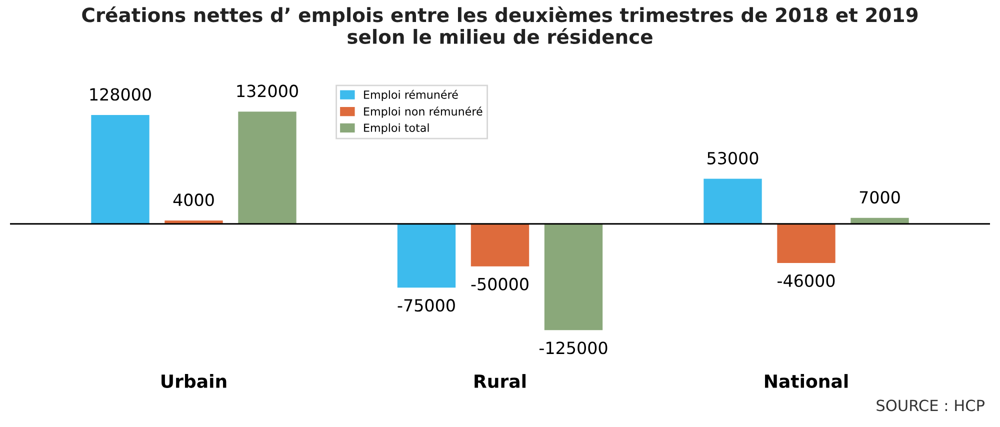 The width and height of the screenshot is (1000, 427). What do you see at coordinates (733, 158) in the screenshot?
I see `data-label: 53000` at bounding box center [733, 158].